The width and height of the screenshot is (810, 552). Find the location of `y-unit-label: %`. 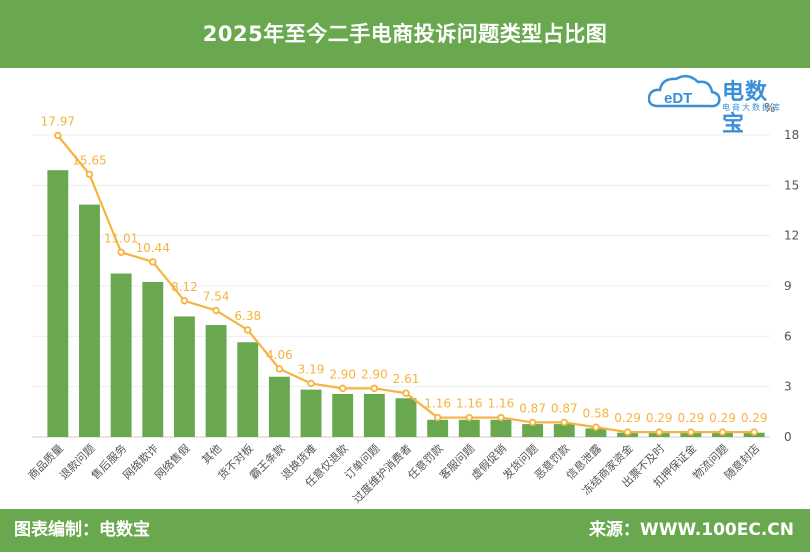

y-unit-label: % is located at coordinates (769, 108).